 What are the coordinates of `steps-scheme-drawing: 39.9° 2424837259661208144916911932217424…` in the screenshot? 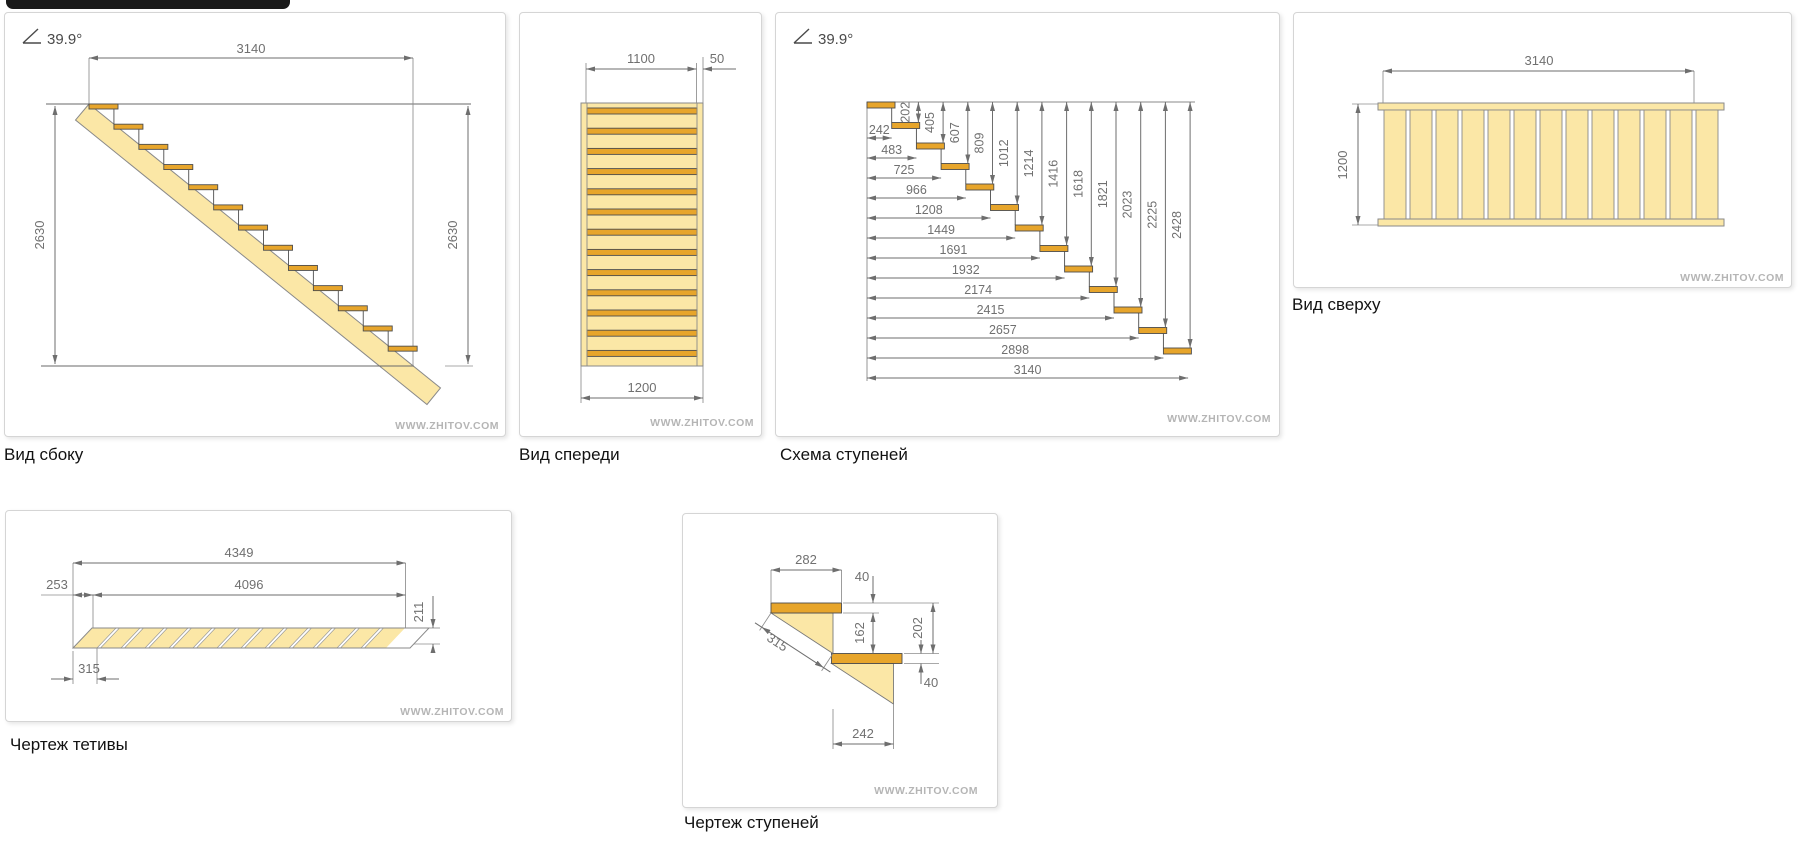 It's located at (1032, 226).